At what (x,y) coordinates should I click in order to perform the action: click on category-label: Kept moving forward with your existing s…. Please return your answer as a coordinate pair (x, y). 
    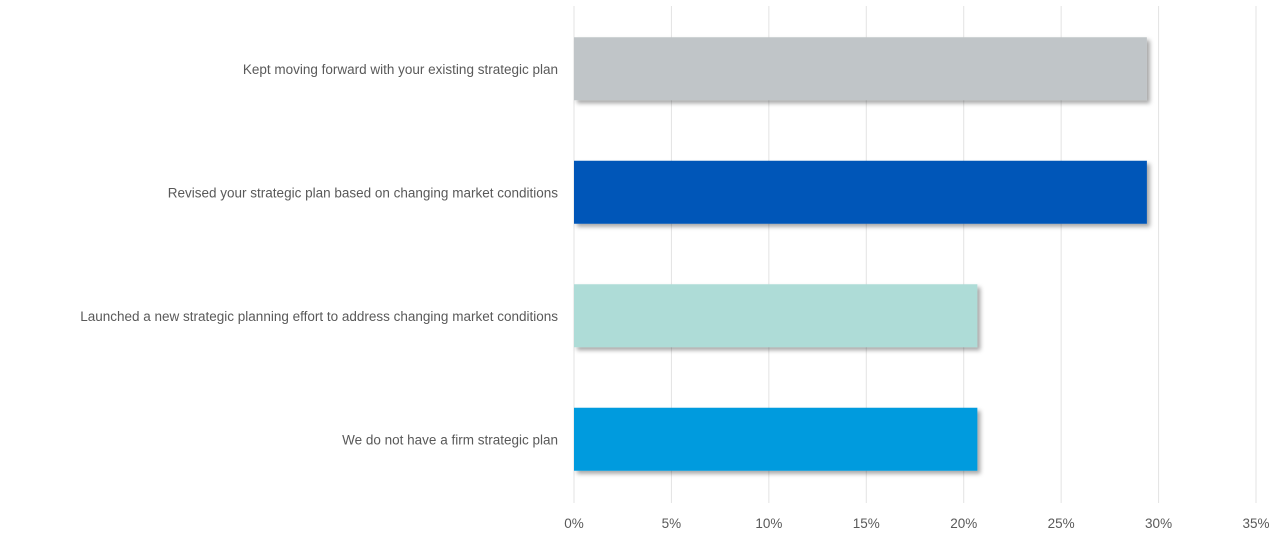
    Looking at the image, I should click on (400, 69).